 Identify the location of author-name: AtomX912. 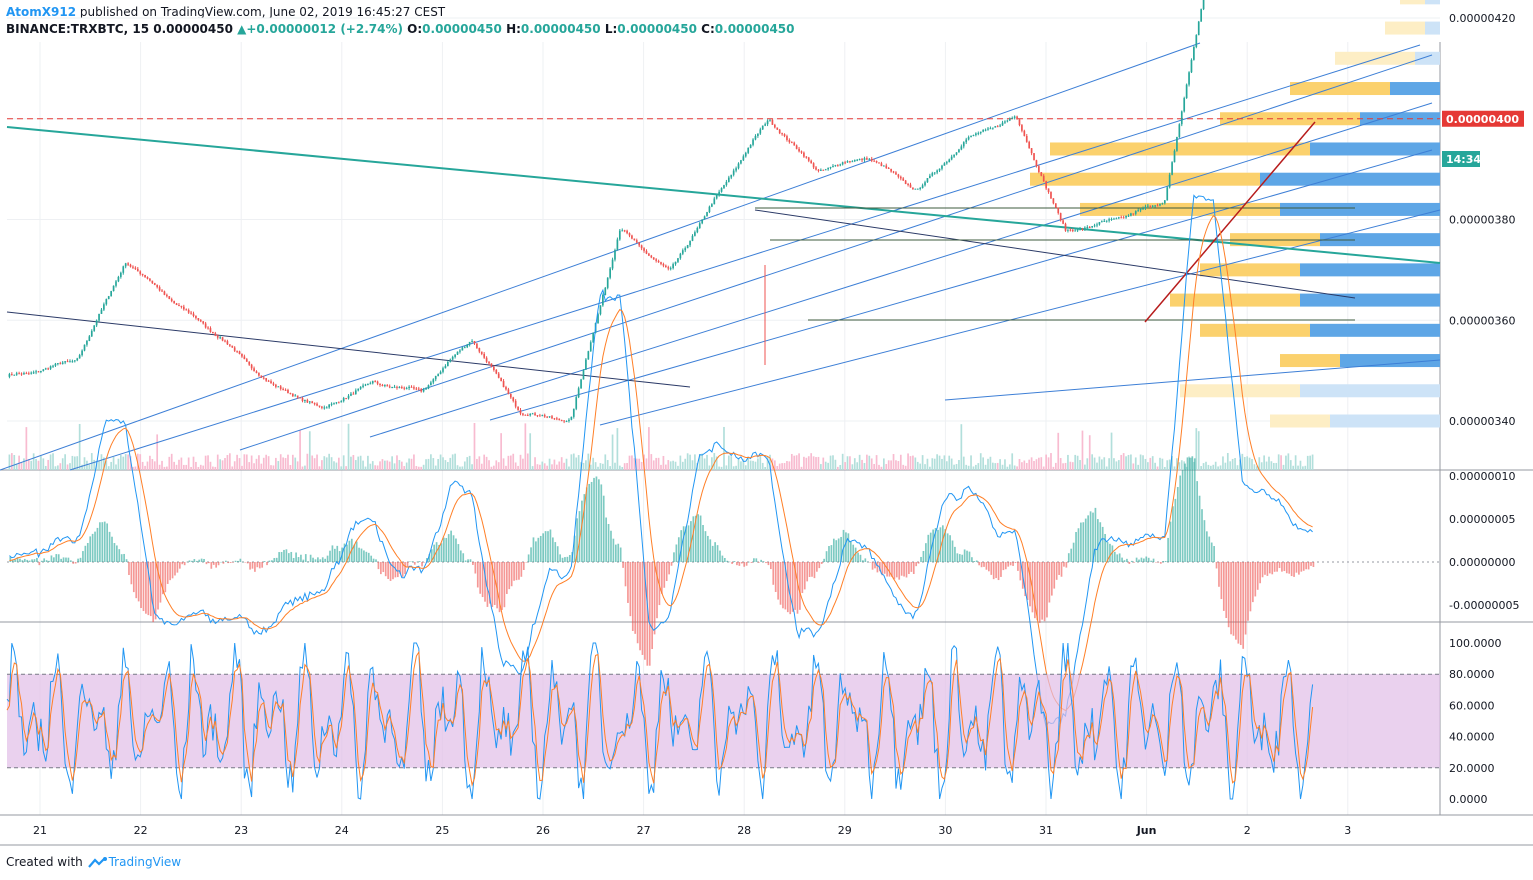
(41, 12).